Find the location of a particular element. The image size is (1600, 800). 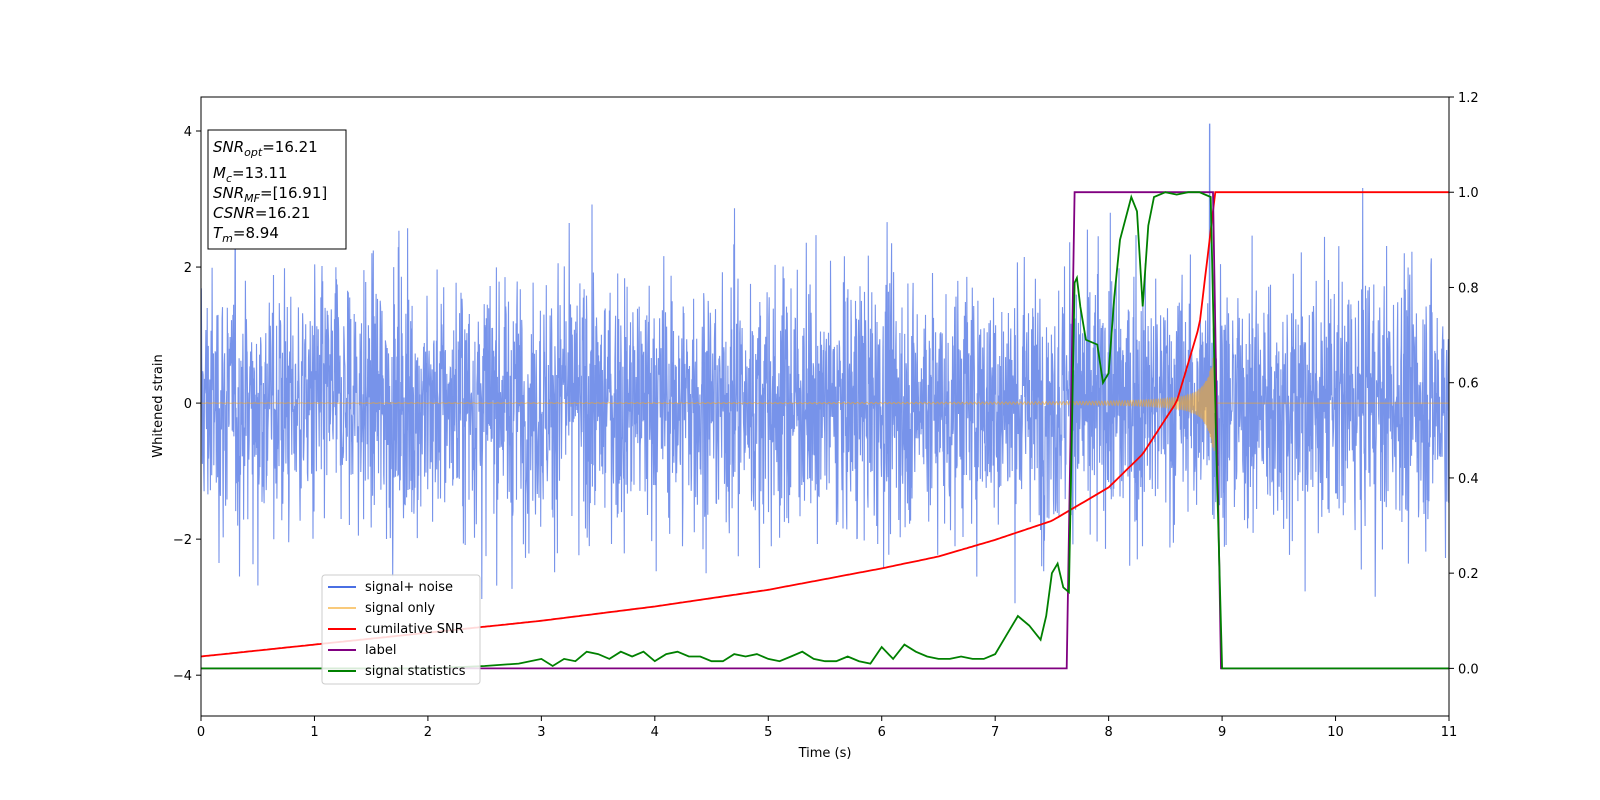

snr-opt-base: SNR is located at coordinates (228, 147).